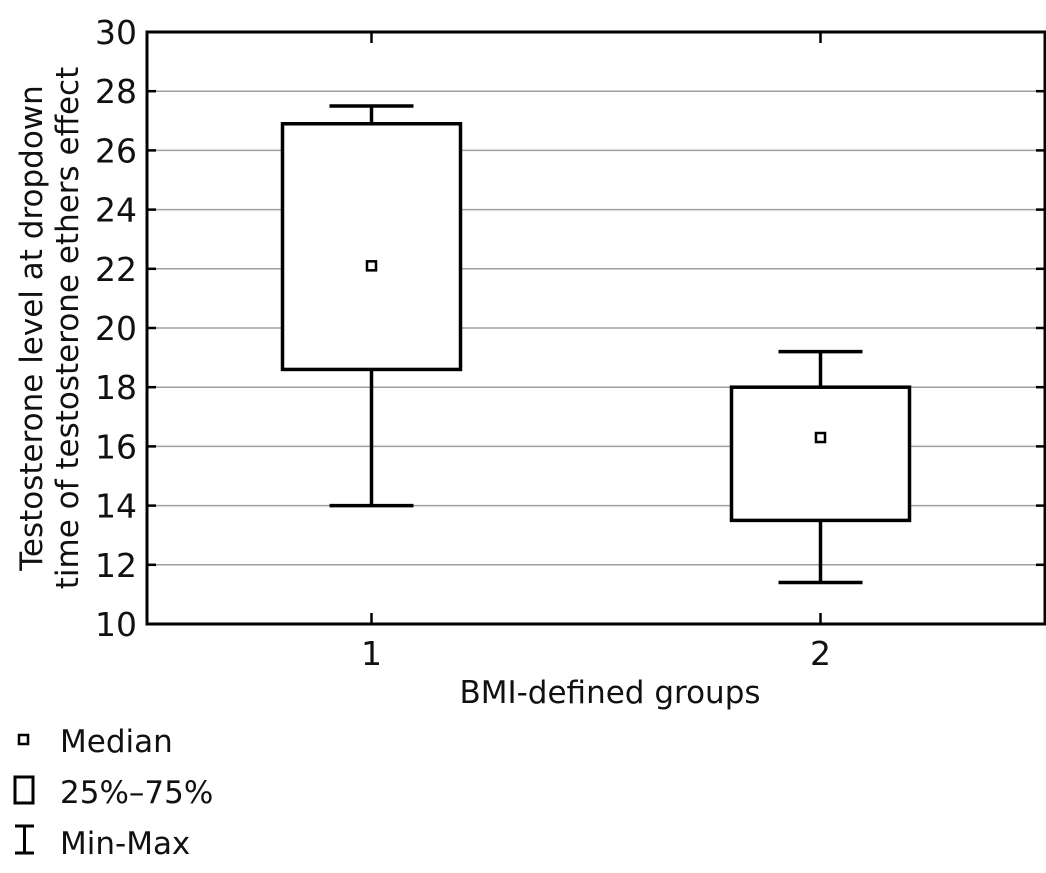  I want to click on x-tick-label: 1, so click(371, 653).